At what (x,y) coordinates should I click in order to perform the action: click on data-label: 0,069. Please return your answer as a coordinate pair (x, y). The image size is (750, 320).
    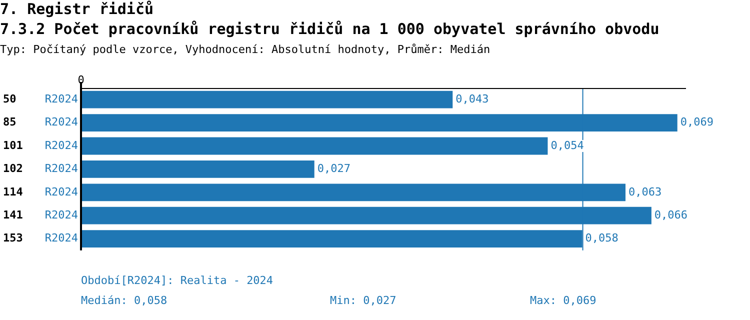
    Looking at the image, I should click on (697, 122).